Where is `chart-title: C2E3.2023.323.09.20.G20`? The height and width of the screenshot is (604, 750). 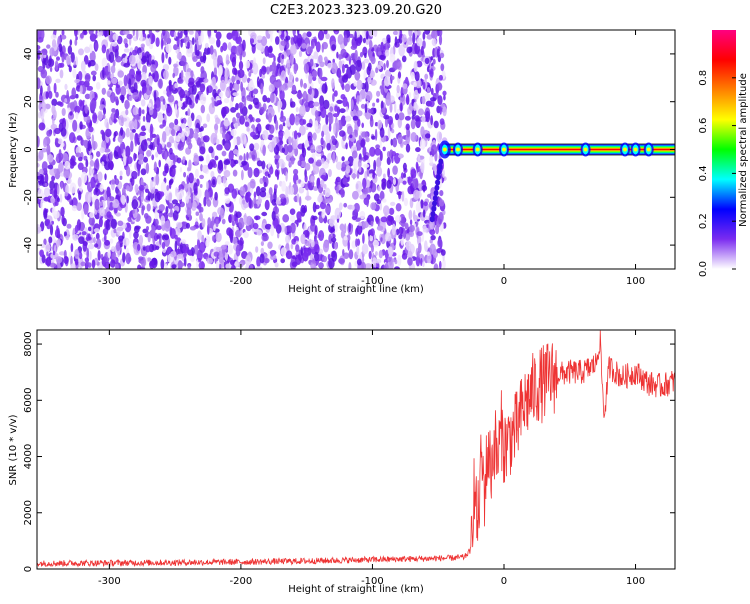 chart-title: C2E3.2023.323.09.20.G20 is located at coordinates (356, 10).